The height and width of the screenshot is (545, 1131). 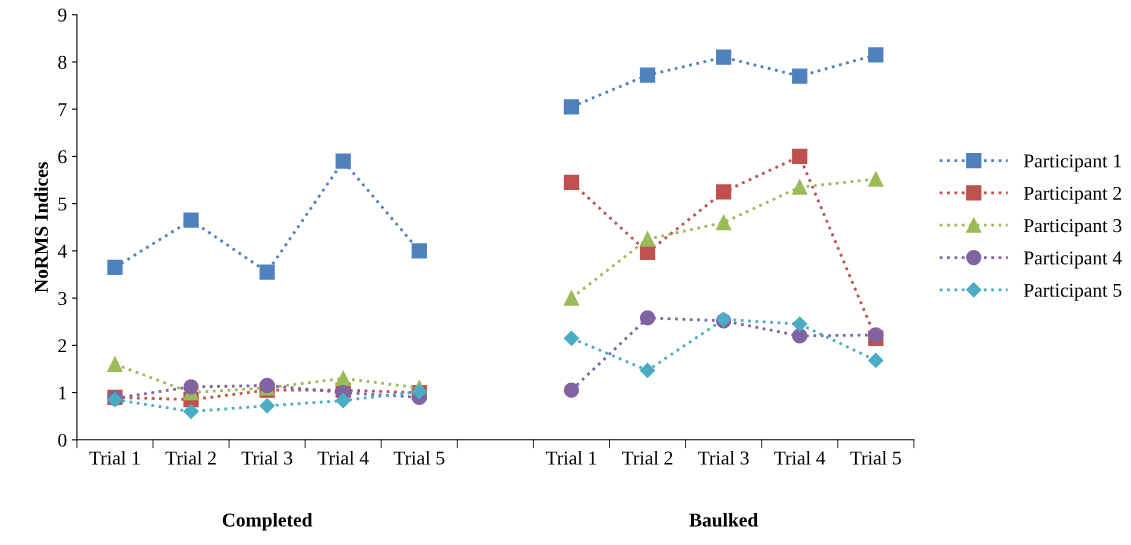 What do you see at coordinates (1072, 163) in the screenshot?
I see `legend-label: Participant 1` at bounding box center [1072, 163].